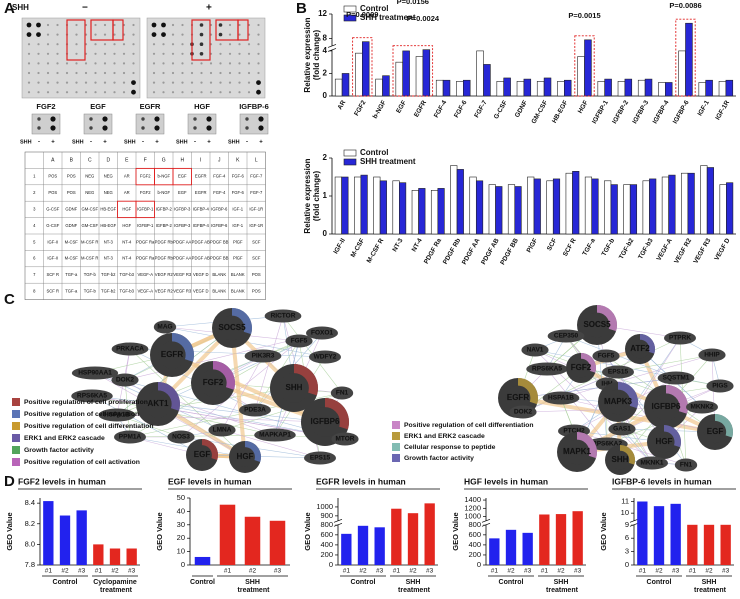 The image size is (740, 599). What do you see at coordinates (722, 249) in the screenshot?
I see `x-tick-label: VEGF D` at bounding box center [722, 249].